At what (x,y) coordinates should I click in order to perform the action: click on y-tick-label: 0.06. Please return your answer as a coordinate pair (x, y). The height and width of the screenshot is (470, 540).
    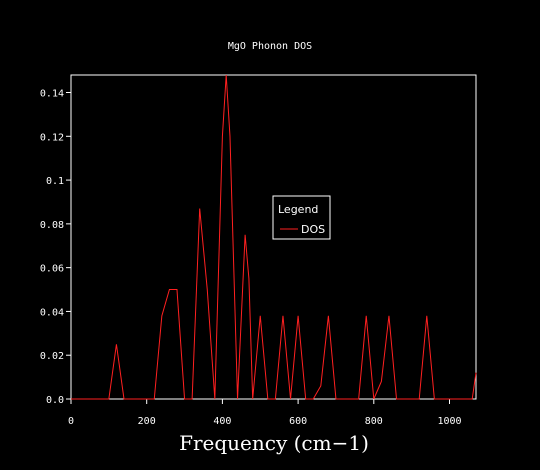
    Looking at the image, I should click on (52, 269).